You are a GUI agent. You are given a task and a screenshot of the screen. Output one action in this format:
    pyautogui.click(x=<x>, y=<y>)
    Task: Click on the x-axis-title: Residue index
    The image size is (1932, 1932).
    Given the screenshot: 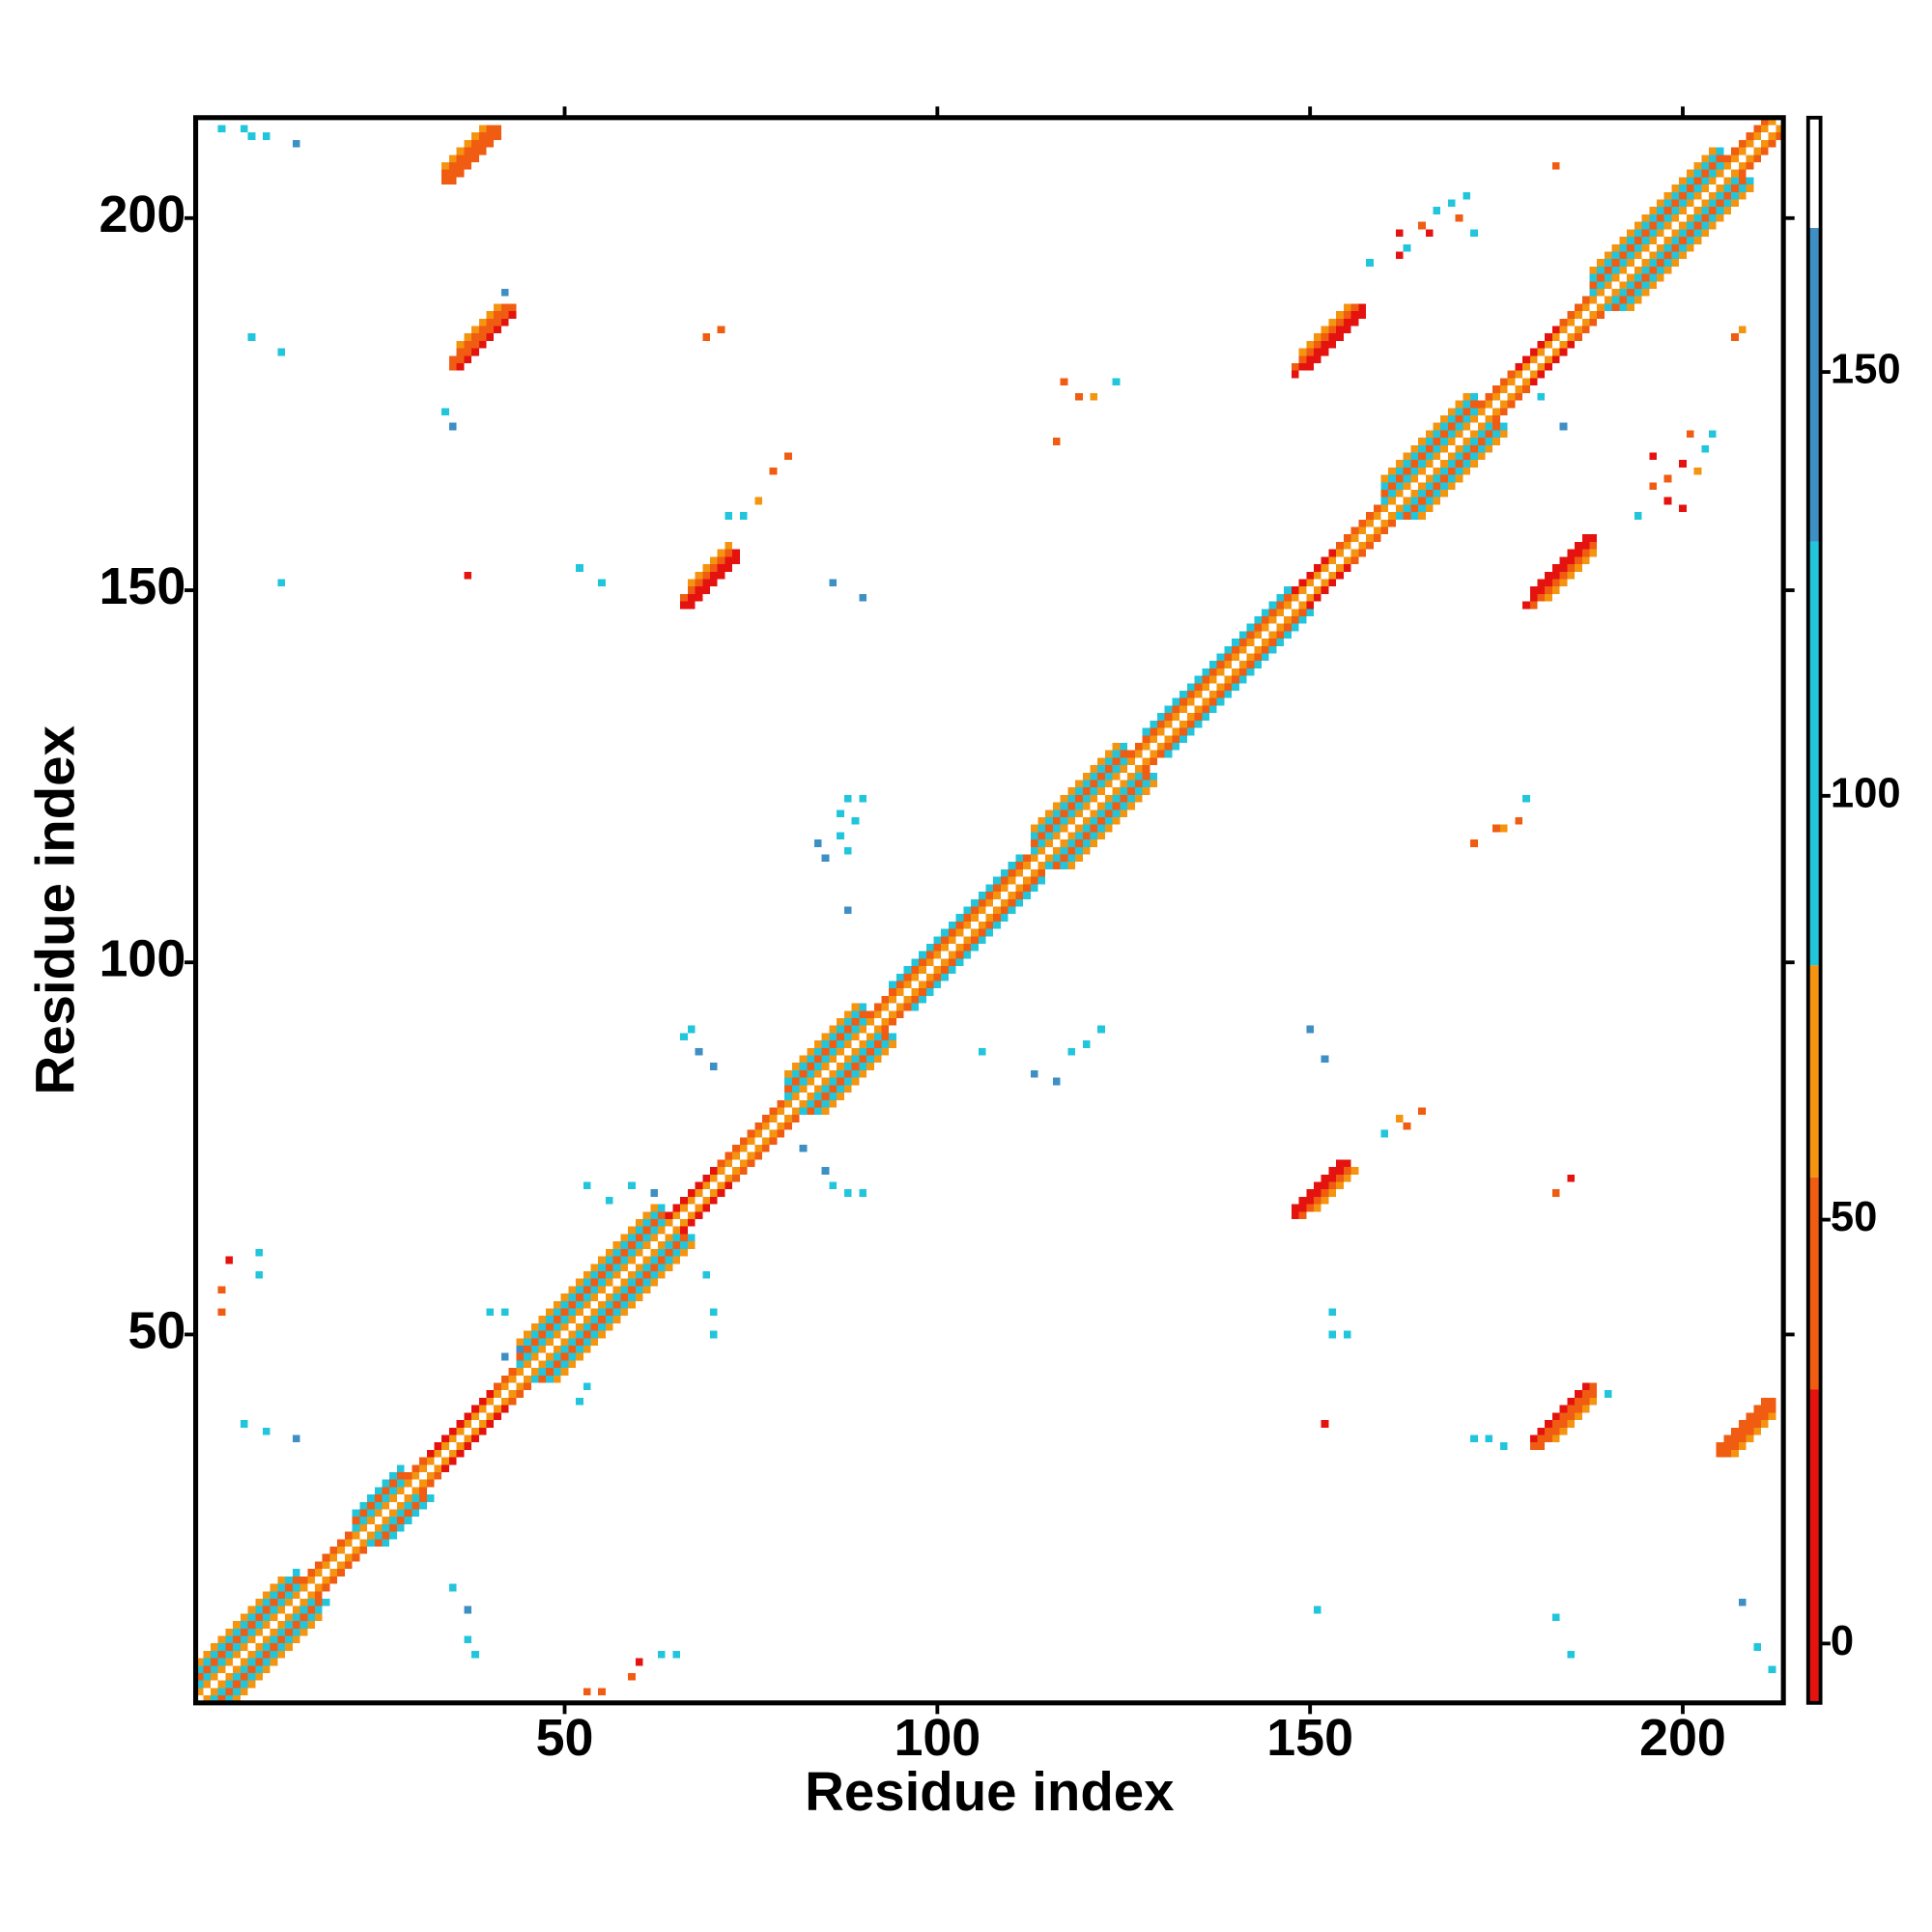 What is the action you would take?
    pyautogui.click(x=989, y=1791)
    